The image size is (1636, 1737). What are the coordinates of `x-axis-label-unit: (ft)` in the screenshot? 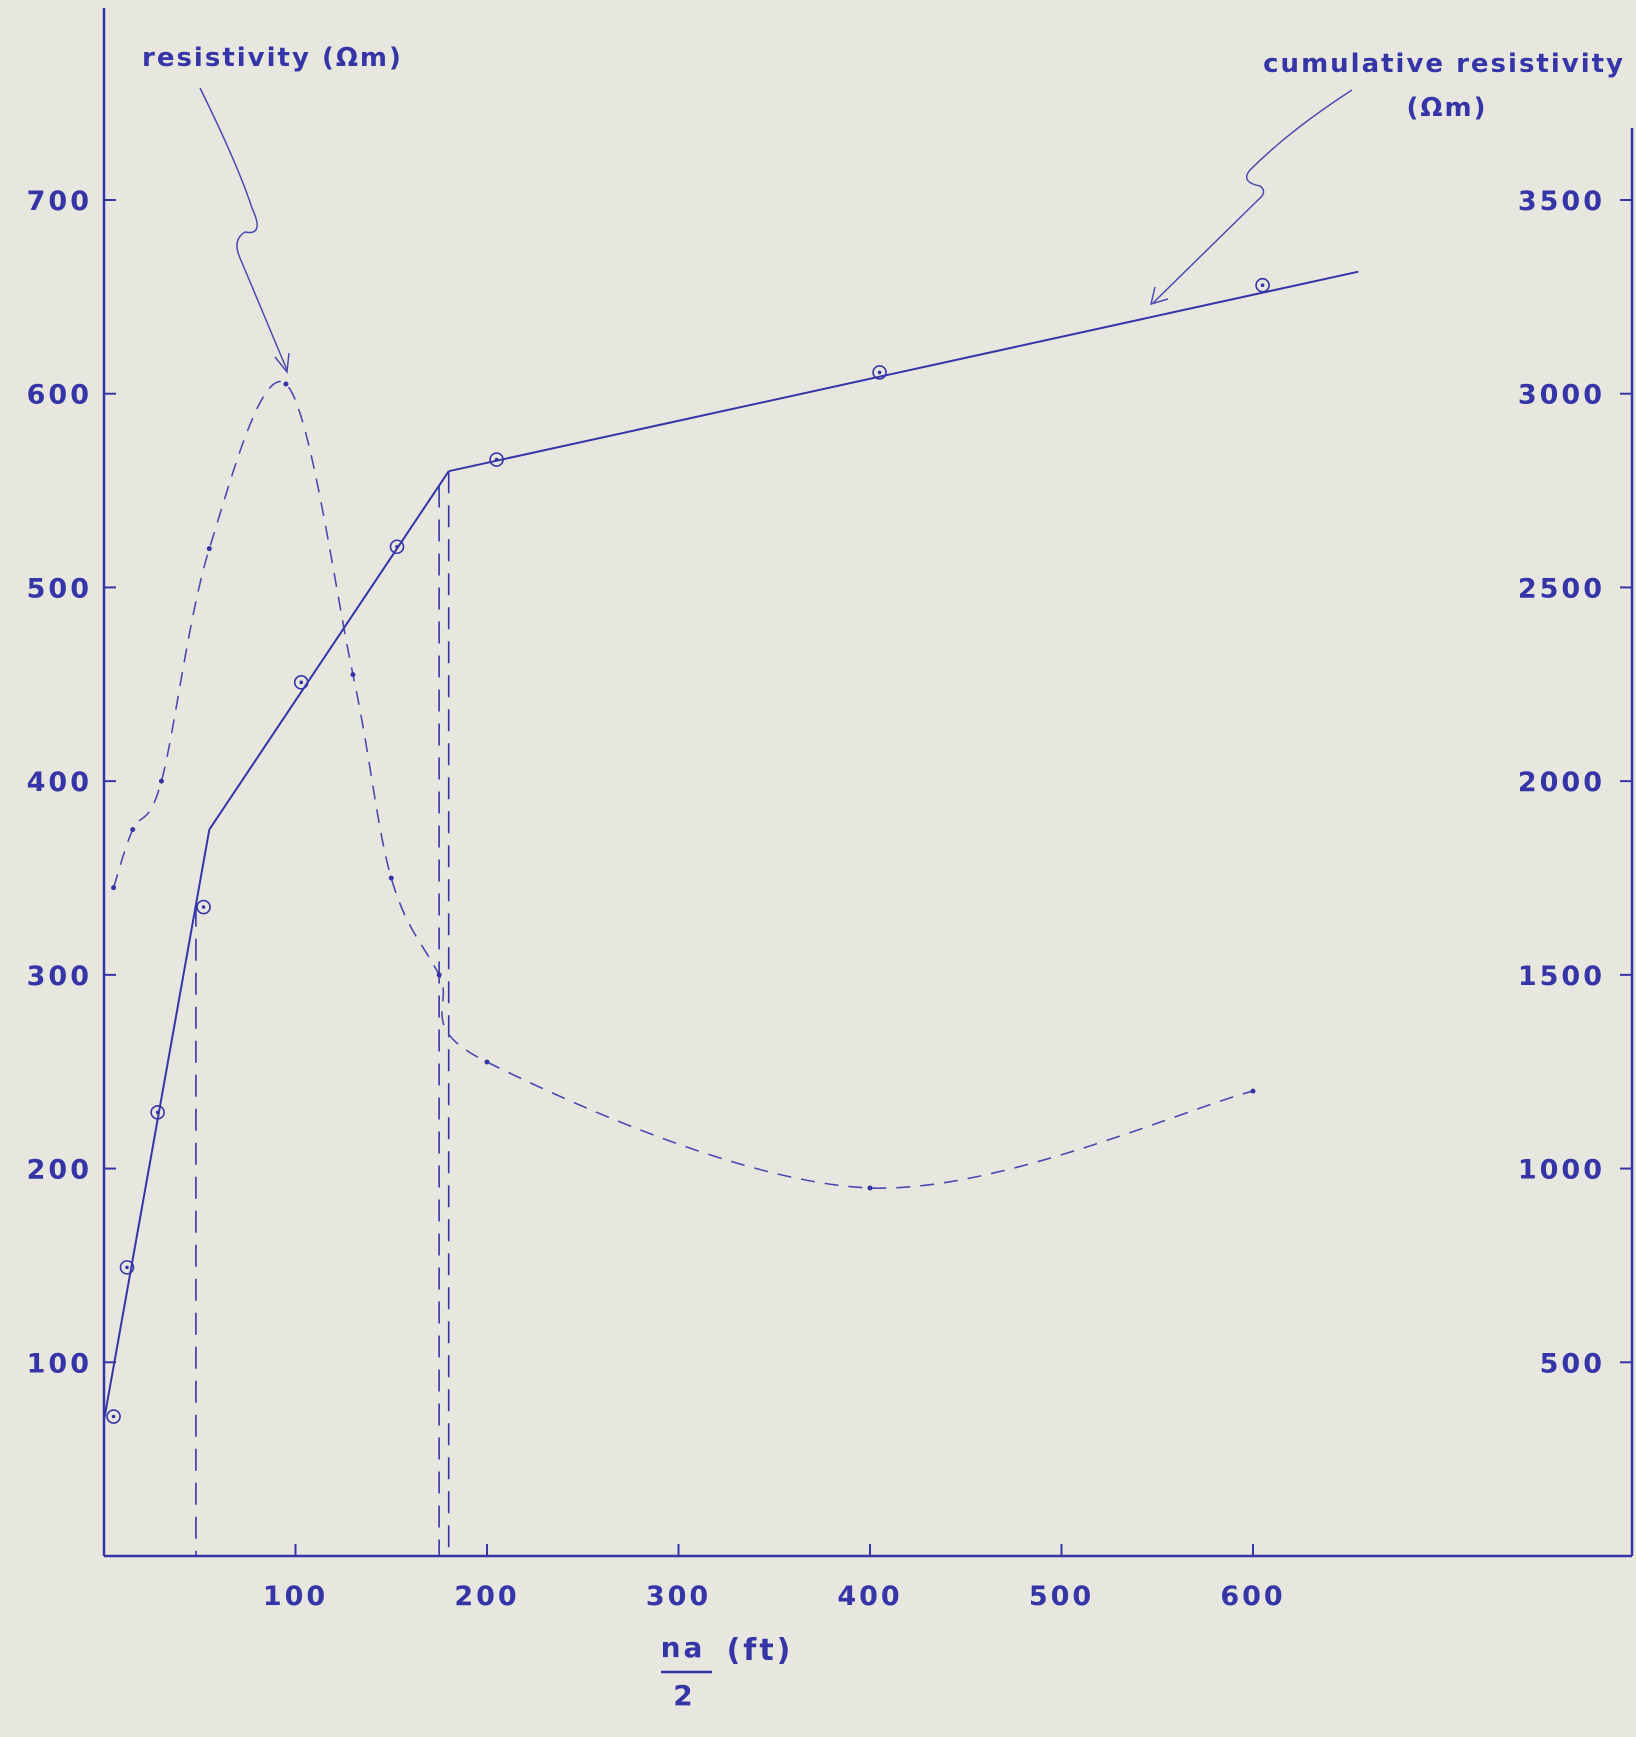 It's located at (760, 1650).